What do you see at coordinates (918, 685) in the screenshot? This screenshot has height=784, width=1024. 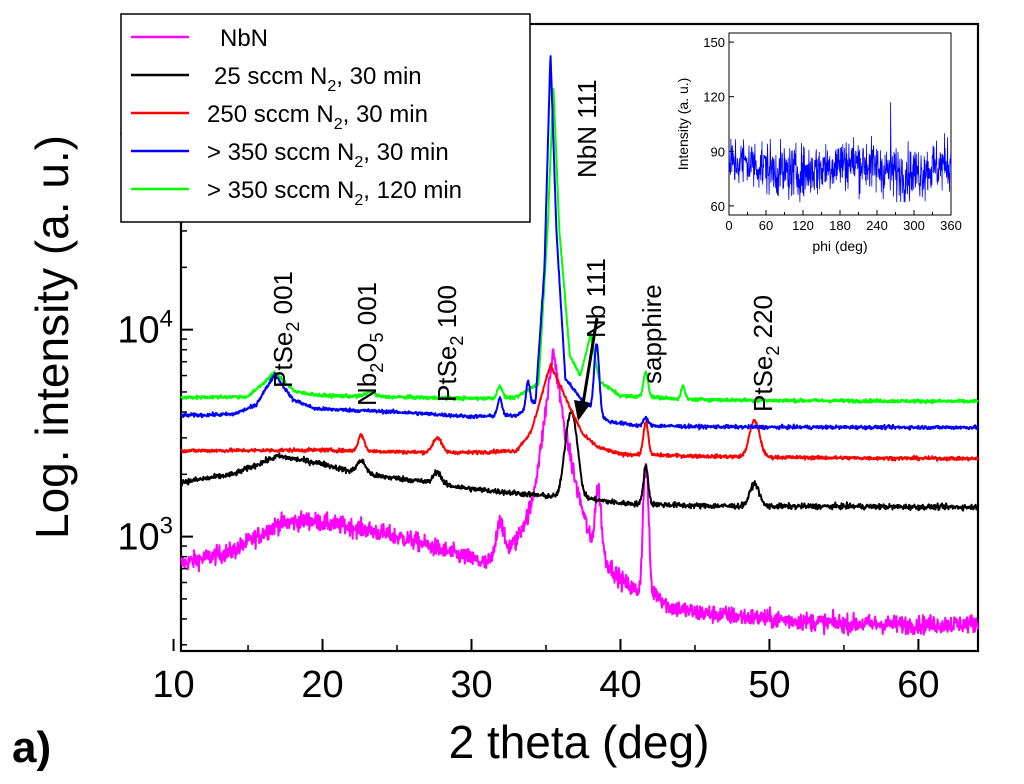 I see `x-tick-label: 60` at bounding box center [918, 685].